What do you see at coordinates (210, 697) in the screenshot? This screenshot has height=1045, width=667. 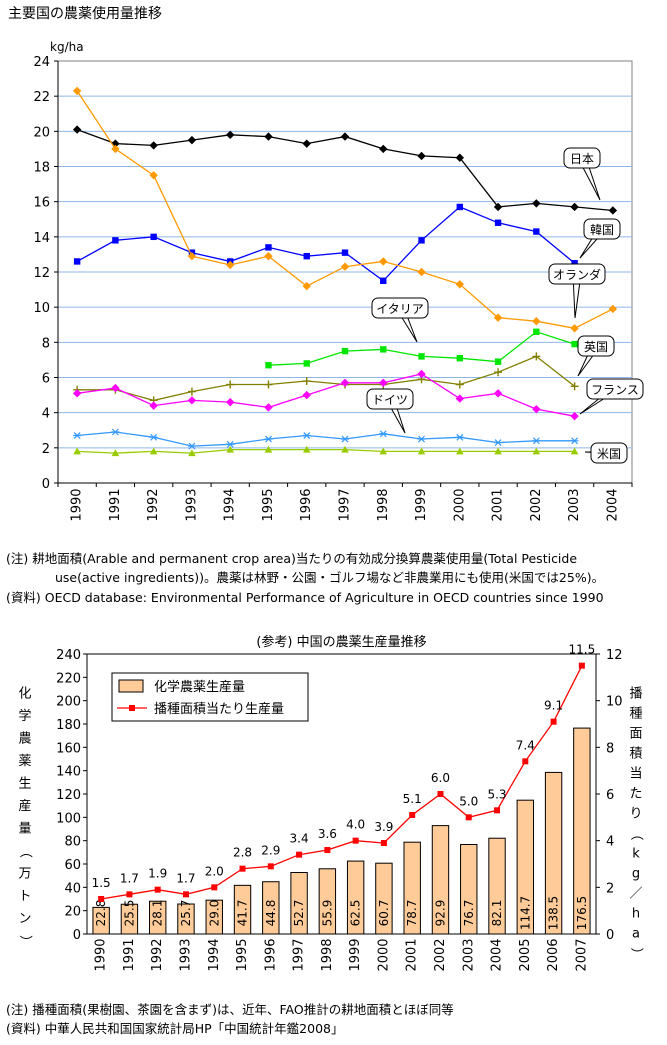 I see `legend-box` at bounding box center [210, 697].